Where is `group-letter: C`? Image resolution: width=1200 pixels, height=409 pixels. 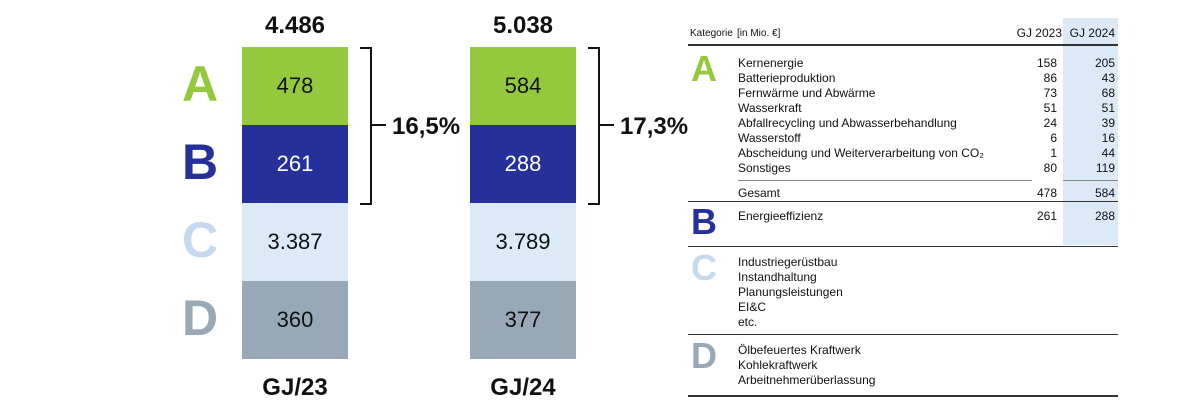 group-letter: C is located at coordinates (704, 267).